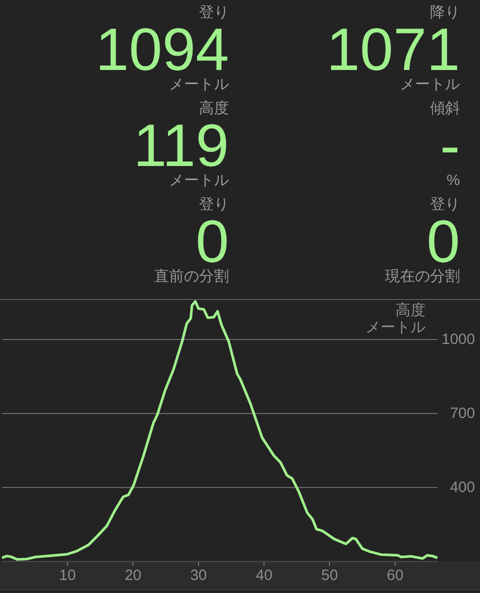 The image size is (480, 593). I want to click on x-tick-label: 50, so click(329, 575).